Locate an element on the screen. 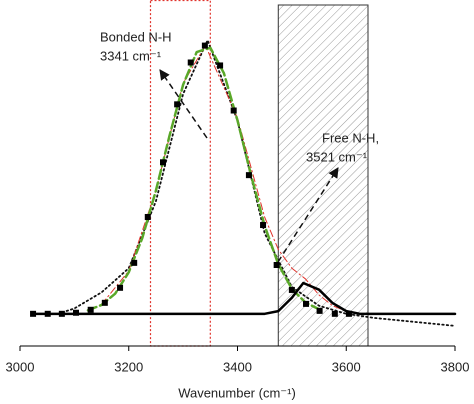 This screenshot has height=404, width=474. annotation: 3521 cm⁻¹ is located at coordinates (337, 156).